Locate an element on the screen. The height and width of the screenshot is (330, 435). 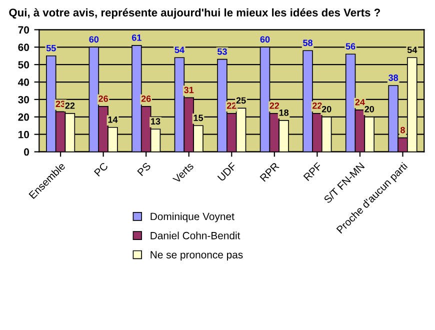
y-tick-label: 70 is located at coordinates (23, 30).